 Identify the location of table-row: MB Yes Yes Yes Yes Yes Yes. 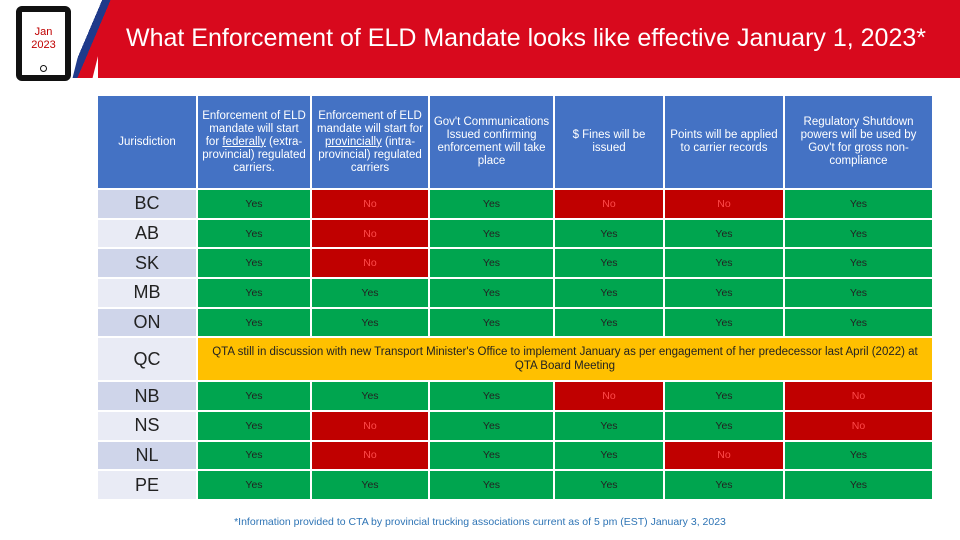
(515, 293).